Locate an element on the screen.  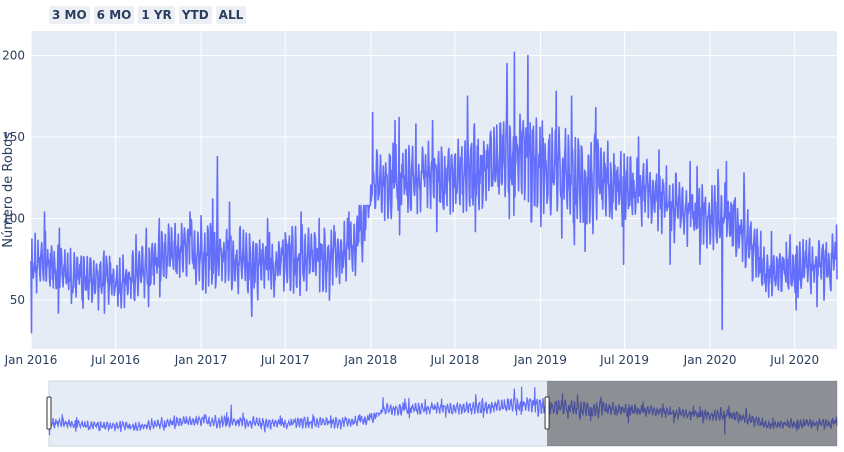
x-tick-label: Jan 2019 is located at coordinates (540, 360).